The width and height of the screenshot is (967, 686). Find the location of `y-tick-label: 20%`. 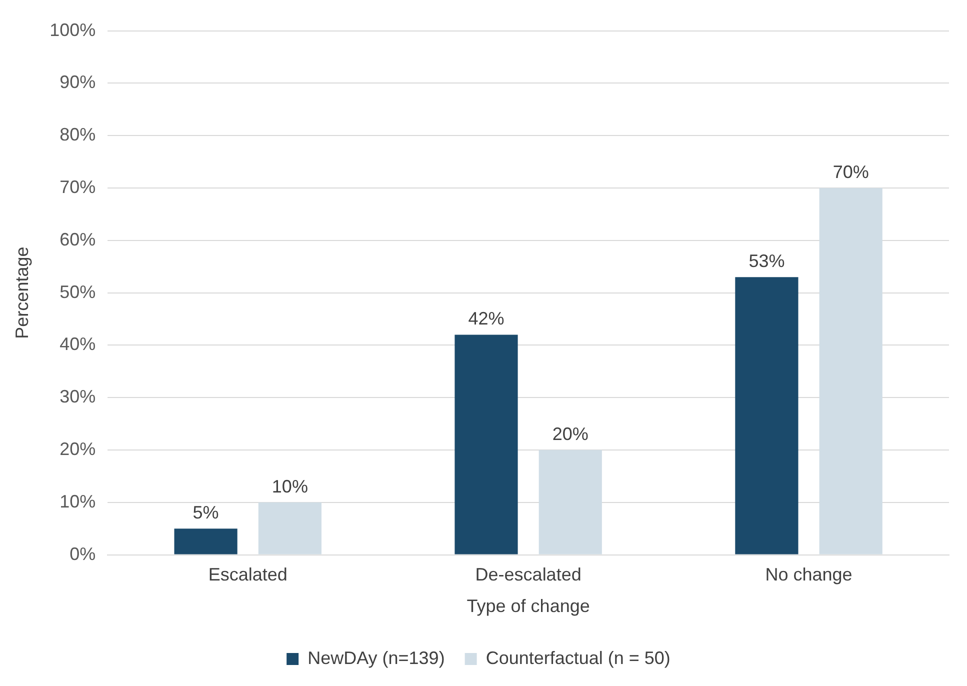

y-tick-label: 20% is located at coordinates (78, 448).